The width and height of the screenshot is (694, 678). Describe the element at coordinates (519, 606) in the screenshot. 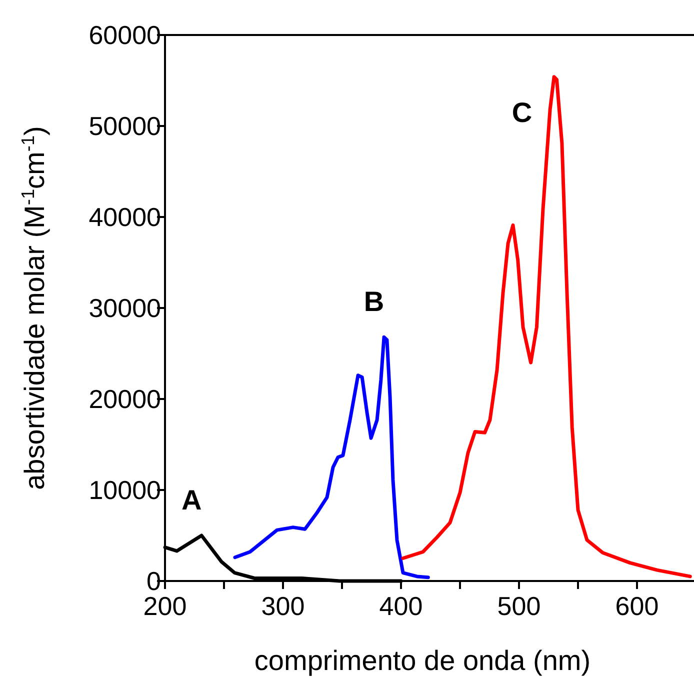

I see `x-tick-label: 500` at that location.